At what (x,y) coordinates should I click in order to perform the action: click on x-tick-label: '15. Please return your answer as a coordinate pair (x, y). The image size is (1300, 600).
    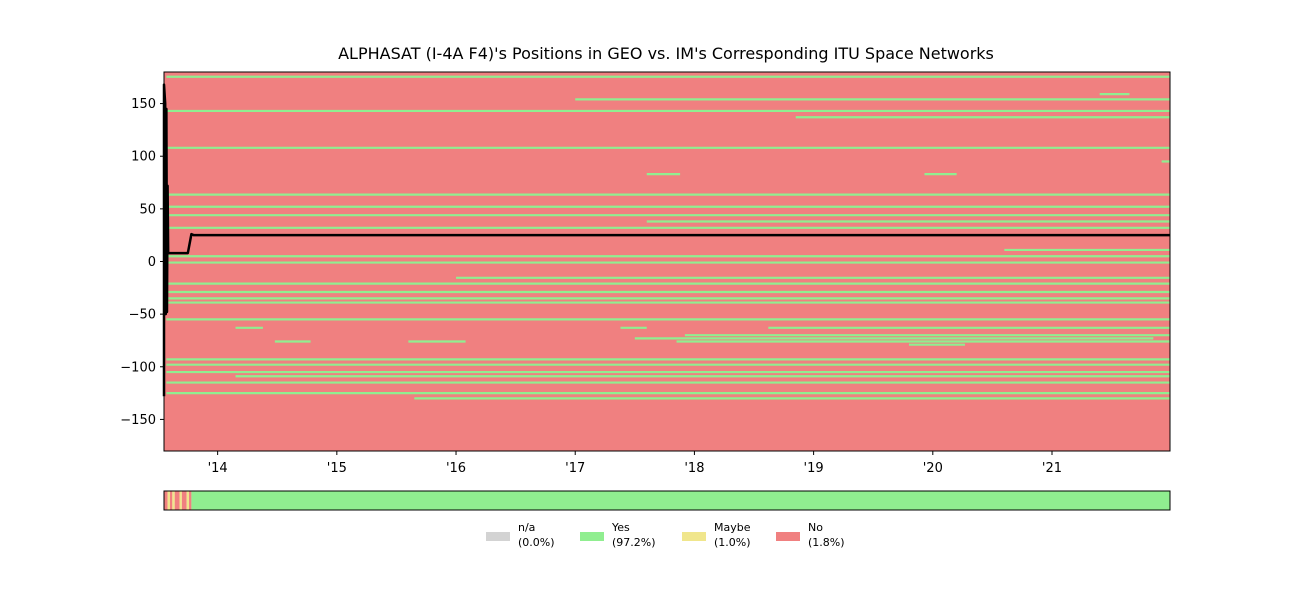
    Looking at the image, I should click on (337, 468).